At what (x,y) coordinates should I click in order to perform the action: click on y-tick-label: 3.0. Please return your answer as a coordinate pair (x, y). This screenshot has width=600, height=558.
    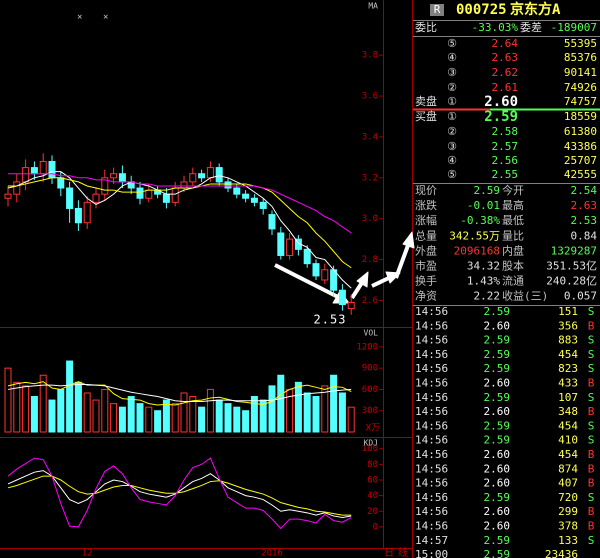
    Looking at the image, I should click on (370, 219).